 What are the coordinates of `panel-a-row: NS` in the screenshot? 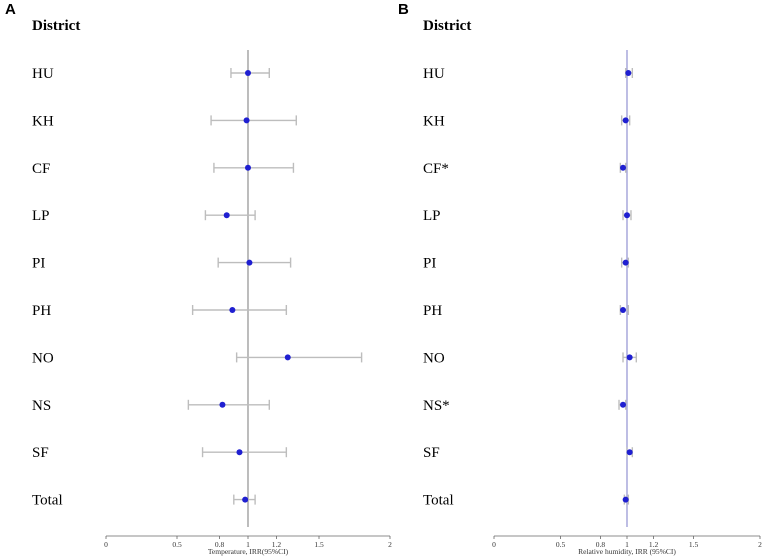 It's located at (151, 406).